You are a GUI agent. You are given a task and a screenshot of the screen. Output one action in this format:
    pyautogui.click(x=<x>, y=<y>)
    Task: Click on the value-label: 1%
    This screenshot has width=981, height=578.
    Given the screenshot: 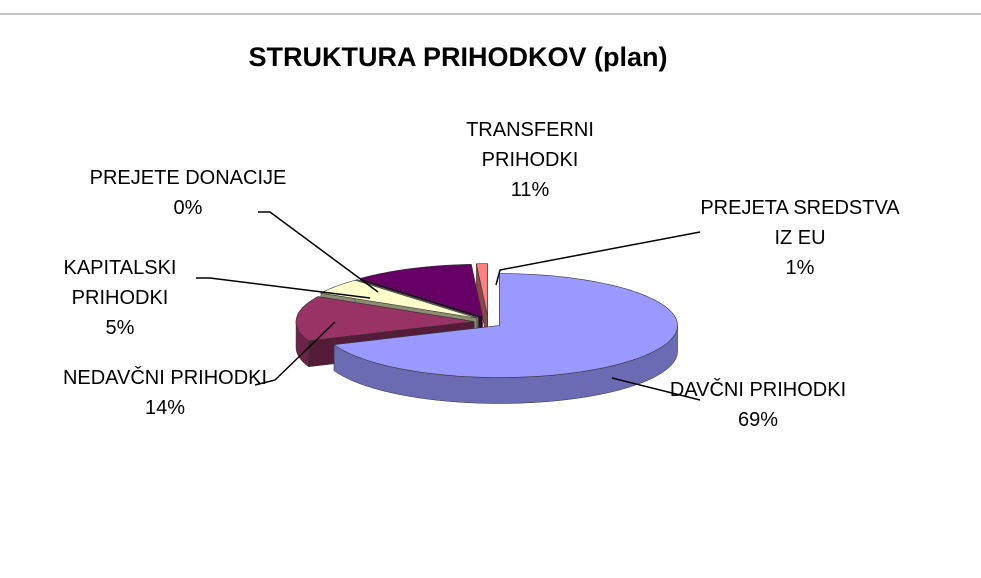 What is the action you would take?
    pyautogui.click(x=800, y=268)
    